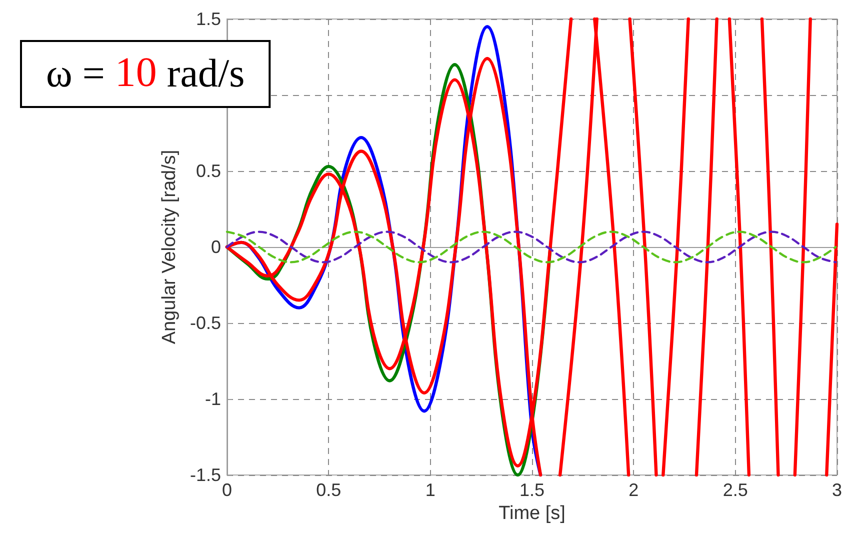 Image resolution: width=865 pixels, height=547 pixels. I want to click on y-tick-label: -1.5, so click(205, 475).